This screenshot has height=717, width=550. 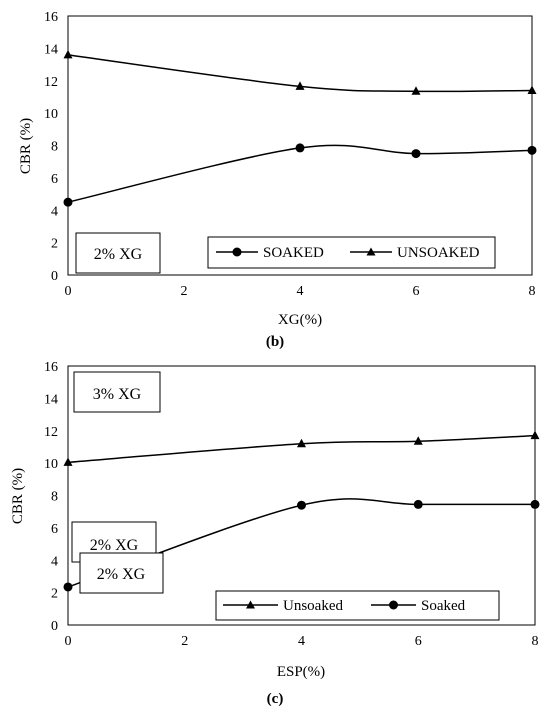 I want to click on annotation-box-2xg-front: 2% XG, so click(x=121, y=573).